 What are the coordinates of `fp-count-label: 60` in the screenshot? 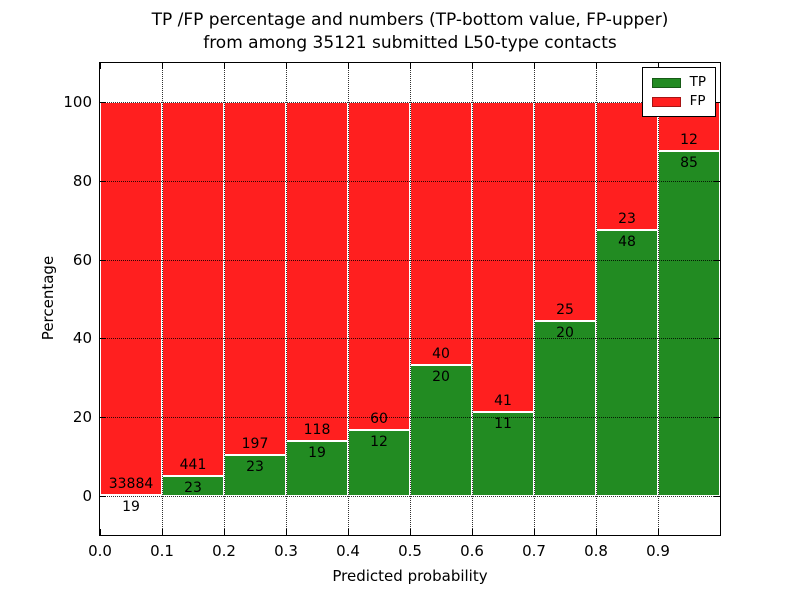 It's located at (379, 419).